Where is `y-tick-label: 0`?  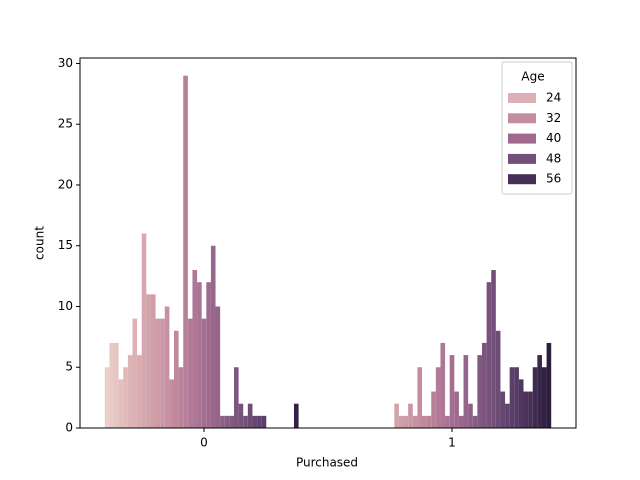
y-tick-label: 0 is located at coordinates (69, 428).